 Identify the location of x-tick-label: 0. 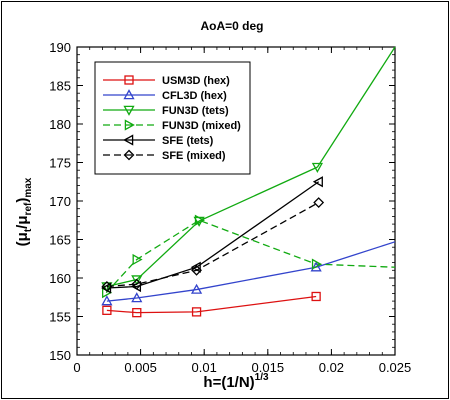
(76, 367).